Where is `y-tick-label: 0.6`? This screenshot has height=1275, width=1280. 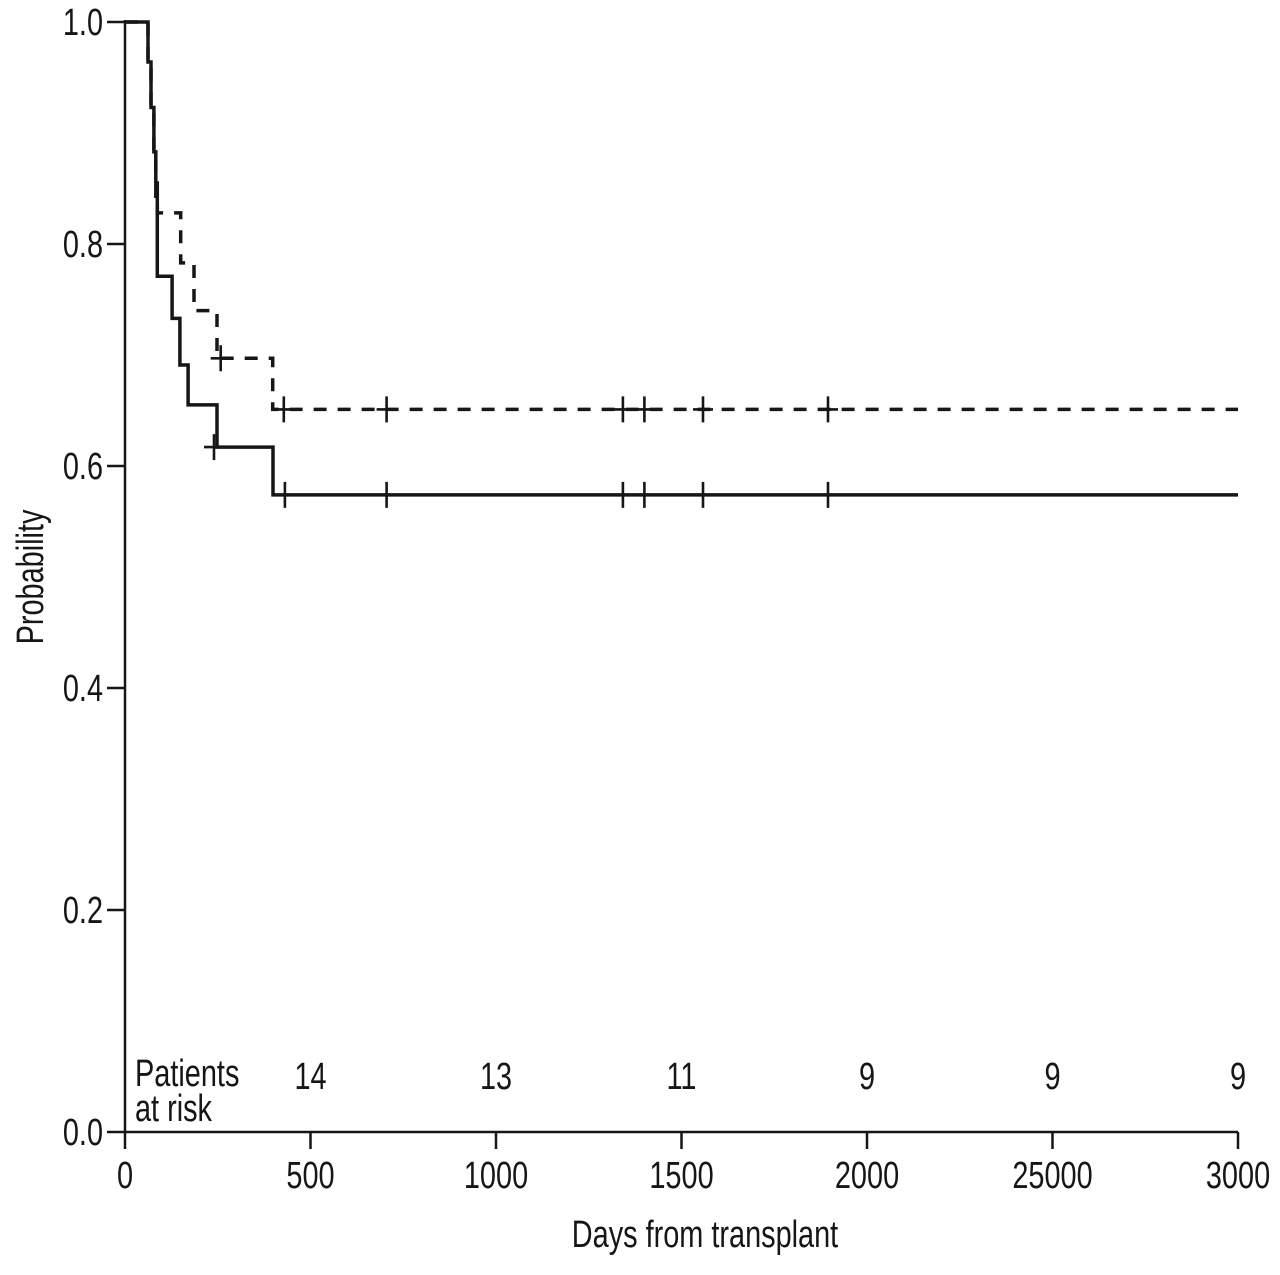 y-tick-label: 0.6 is located at coordinates (83, 467).